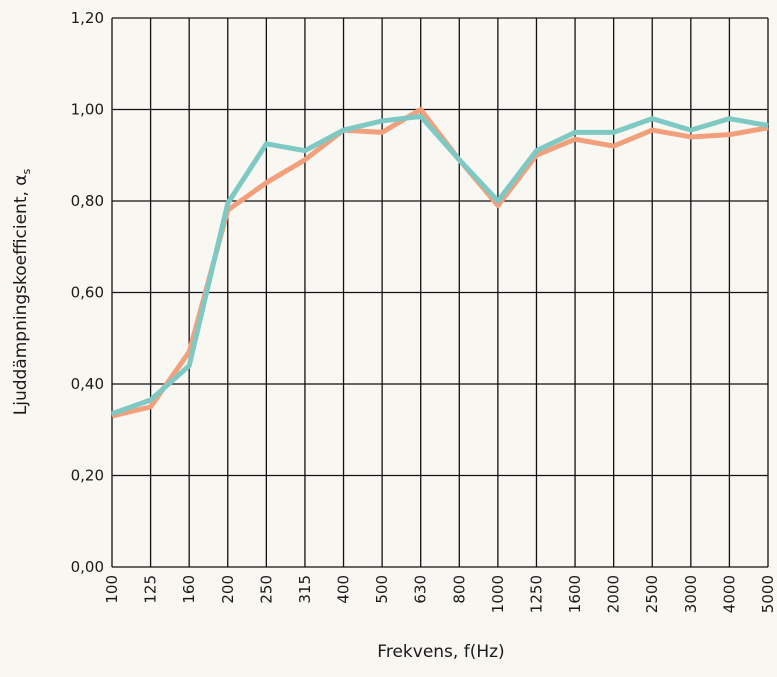 The height and width of the screenshot is (677, 777). Describe the element at coordinates (652, 594) in the screenshot. I see `x-tick-label: 2500` at that location.